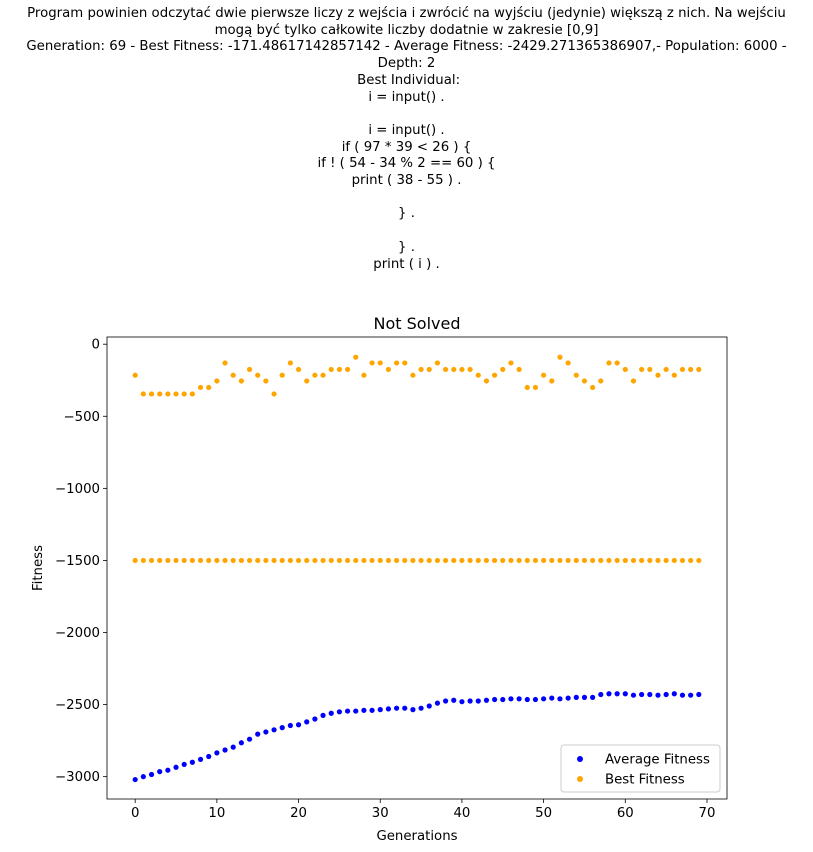 Image resolution: width=813 pixels, height=852 pixels. I want to click on x-tick-label: 60, so click(625, 813).